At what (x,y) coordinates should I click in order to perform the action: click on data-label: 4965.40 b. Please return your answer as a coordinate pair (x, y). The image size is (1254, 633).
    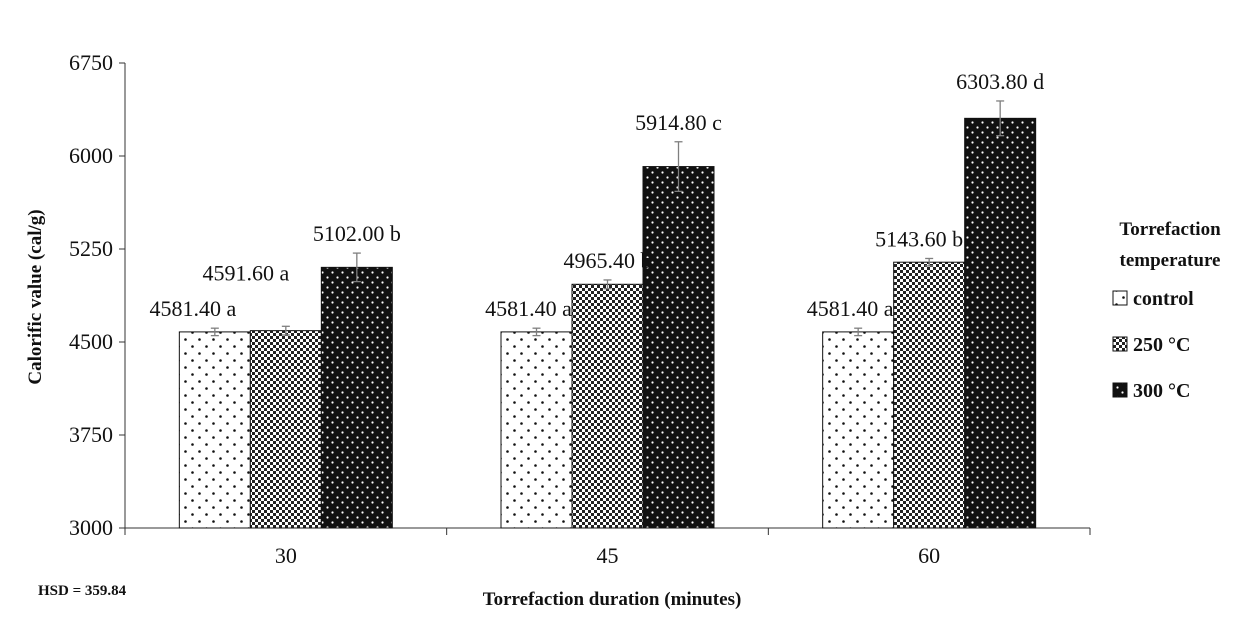
    Looking at the image, I should click on (608, 260).